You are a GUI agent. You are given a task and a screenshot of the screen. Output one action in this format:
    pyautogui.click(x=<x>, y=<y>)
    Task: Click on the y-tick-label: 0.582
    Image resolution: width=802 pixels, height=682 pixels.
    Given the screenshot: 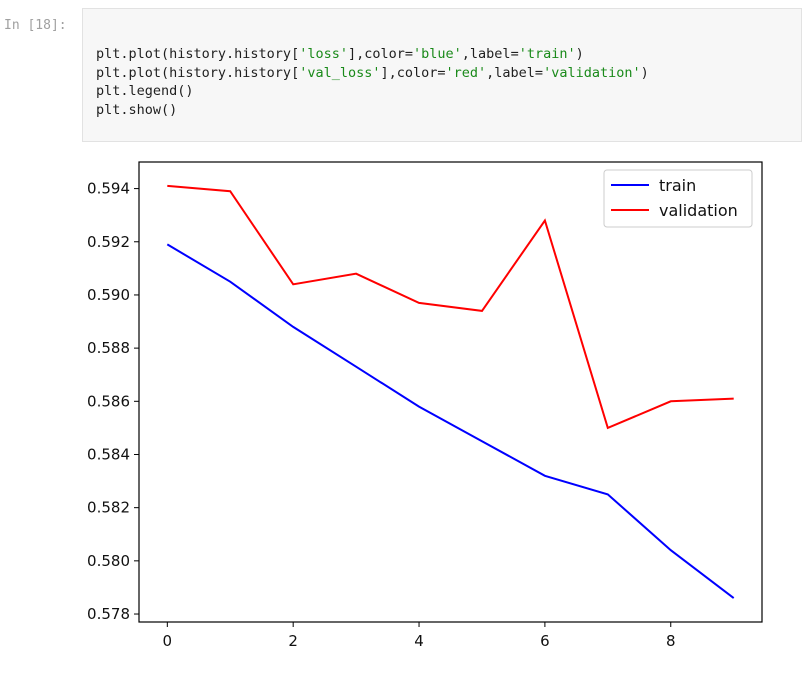 What is the action you would take?
    pyautogui.click(x=108, y=508)
    